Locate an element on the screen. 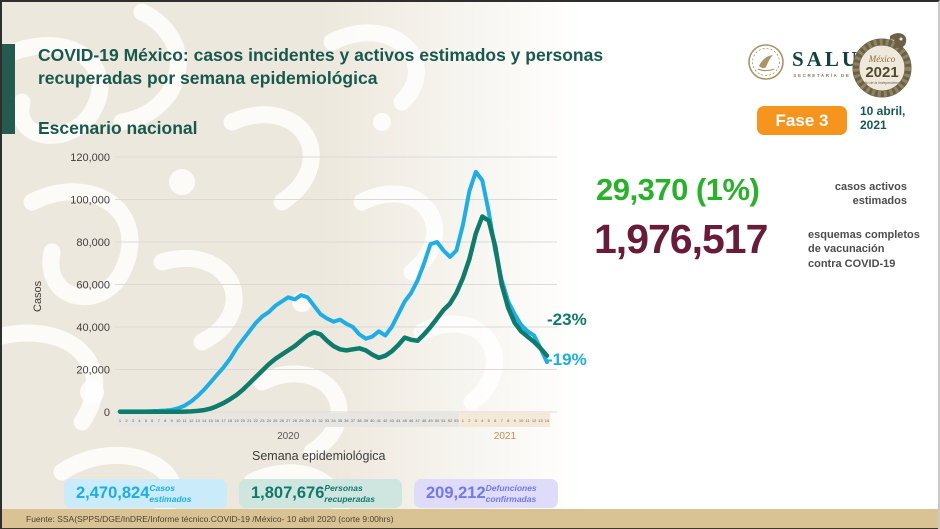 Image resolution: width=940 pixels, height=529 pixels. week-tick-label: 50 is located at coordinates (437, 420).